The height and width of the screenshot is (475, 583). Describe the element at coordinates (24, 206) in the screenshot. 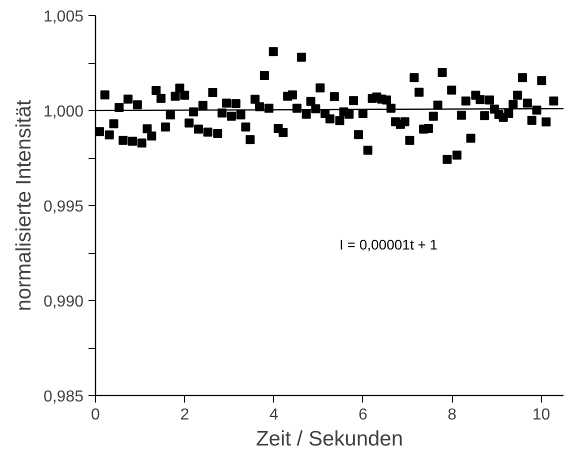

I see `y-axis-title: normalisierte Intensität` at that location.